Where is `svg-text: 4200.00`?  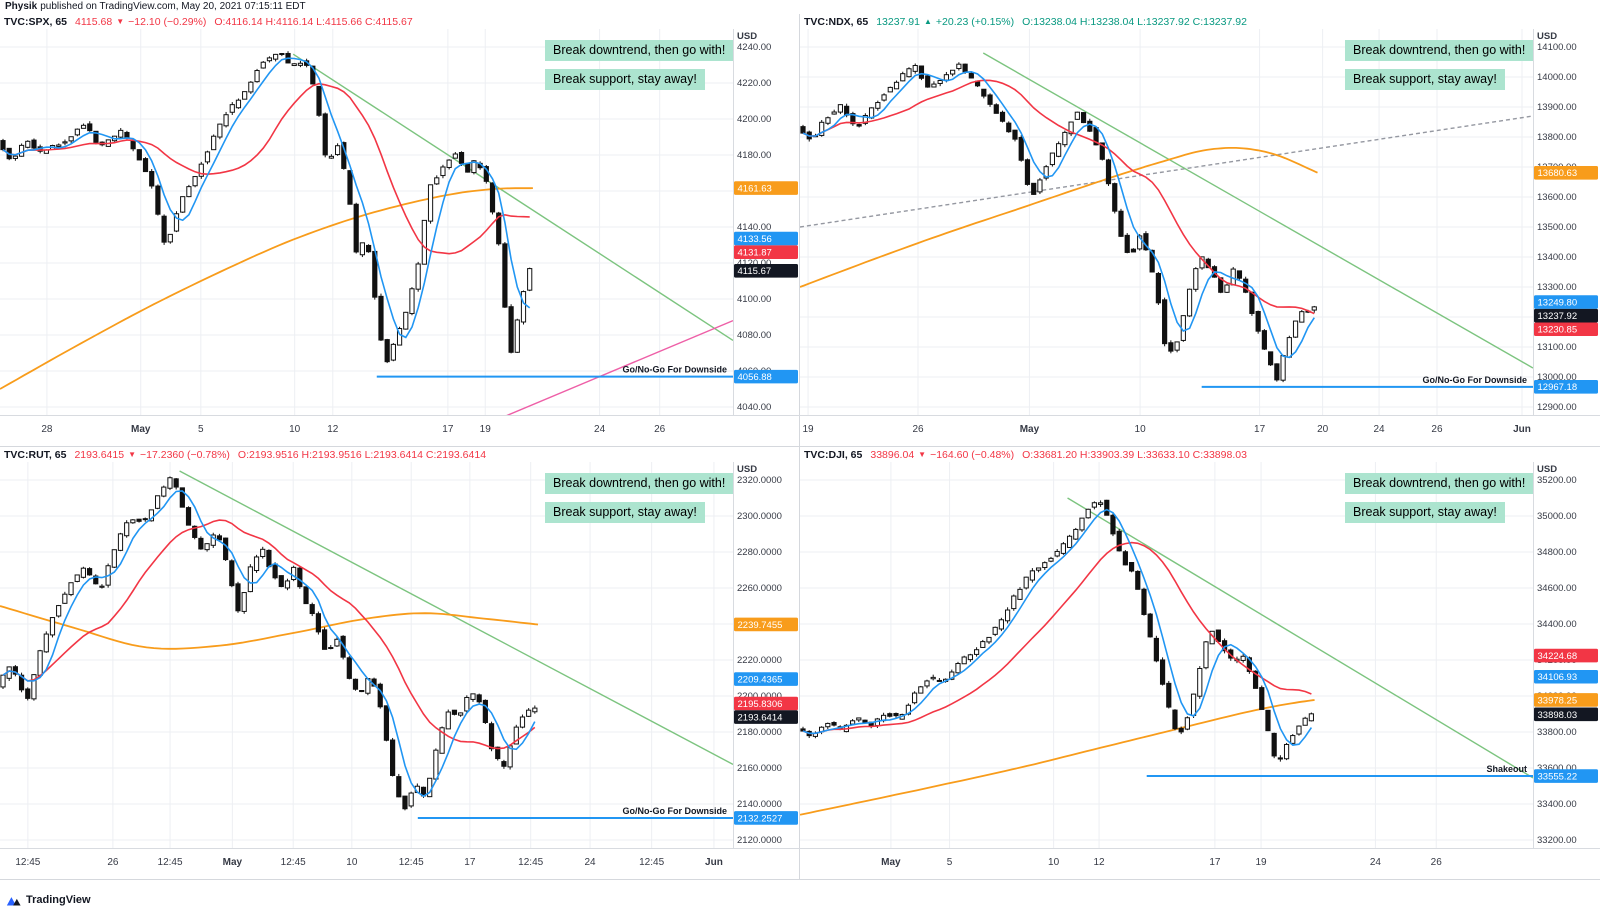 svg-text: 4200.00 is located at coordinates (754, 119).